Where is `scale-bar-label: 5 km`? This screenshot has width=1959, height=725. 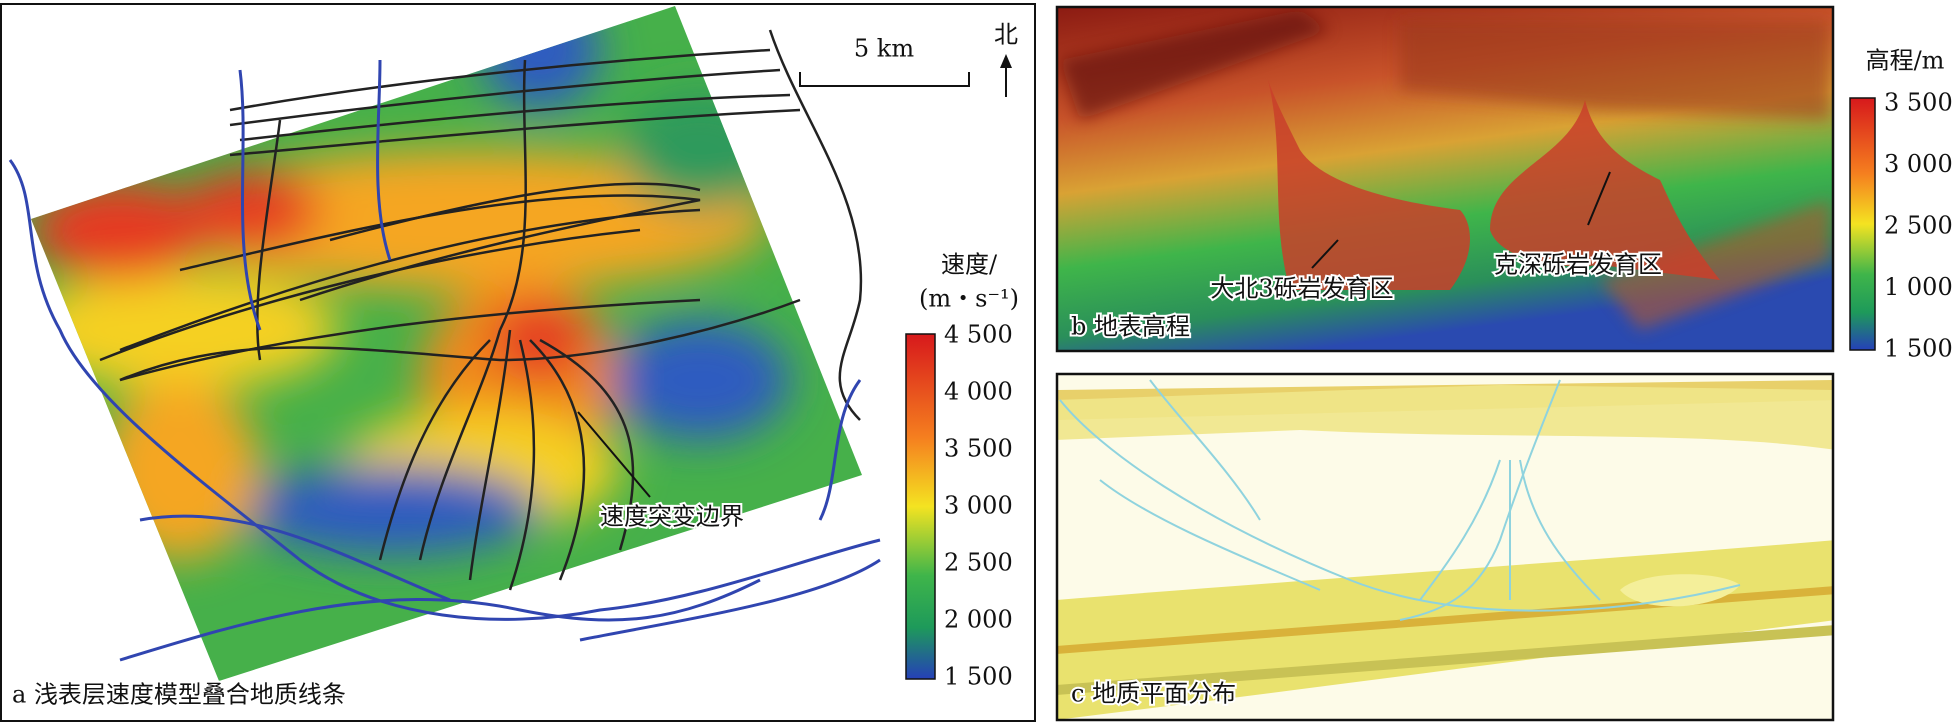 scale-bar-label: 5 km is located at coordinates (884, 49).